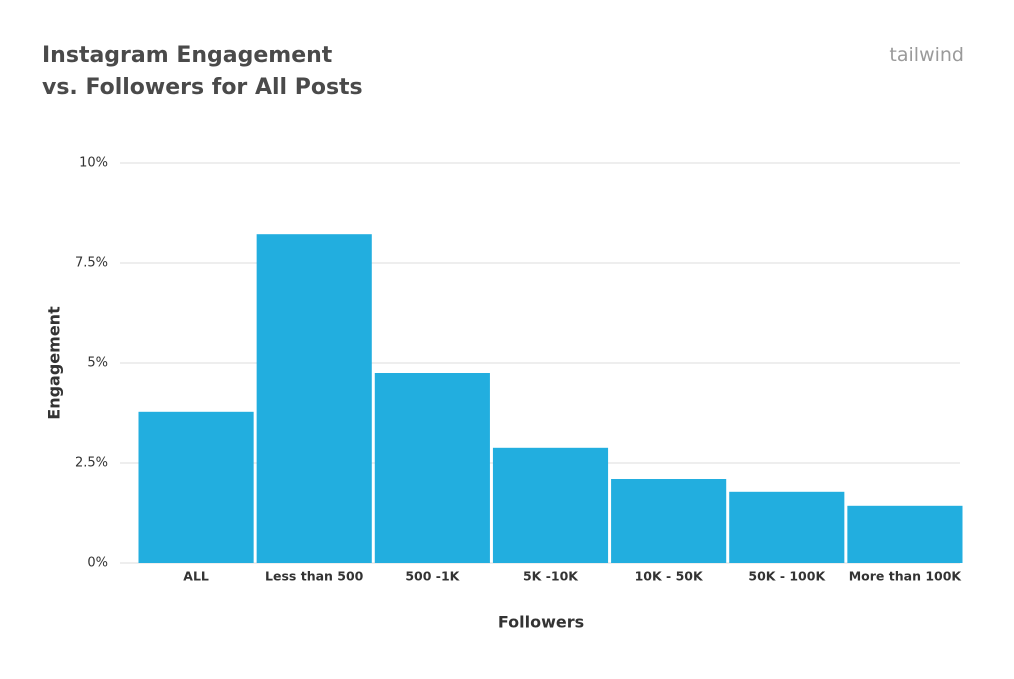 Image resolution: width=1014 pixels, height=679 pixels. What do you see at coordinates (314, 576) in the screenshot?
I see `x-tick-label: Less than 500` at bounding box center [314, 576].